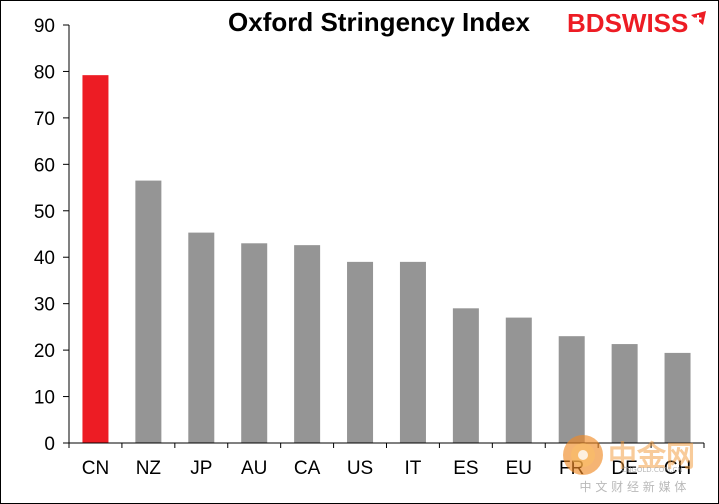  What do you see at coordinates (413, 468) in the screenshot?
I see `x-tick-label-it: IT` at bounding box center [413, 468].